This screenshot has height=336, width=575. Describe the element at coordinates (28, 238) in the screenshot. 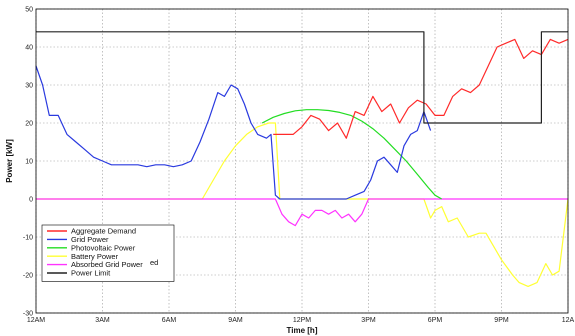

I see `y-tick-label: -10` at that location.